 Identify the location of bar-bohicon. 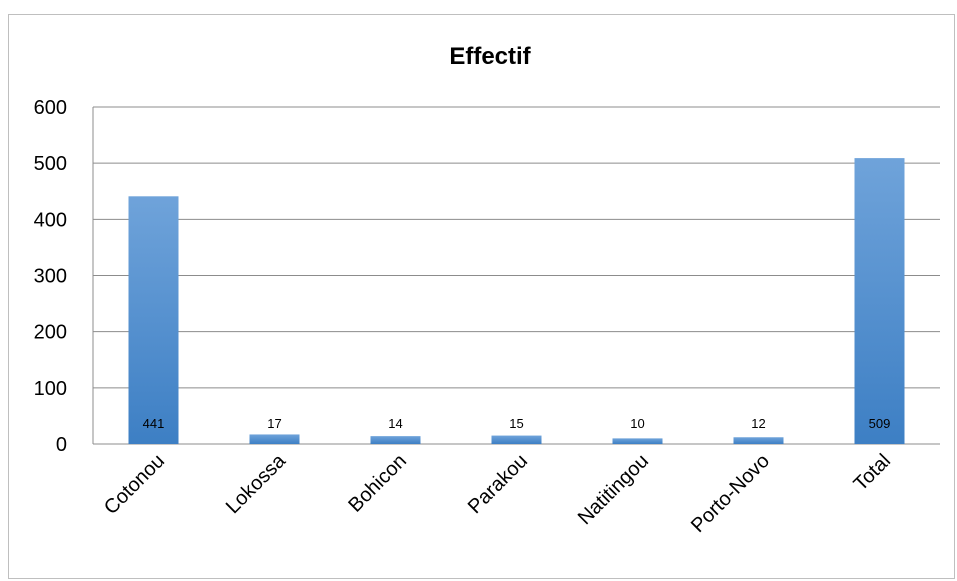
(395, 440).